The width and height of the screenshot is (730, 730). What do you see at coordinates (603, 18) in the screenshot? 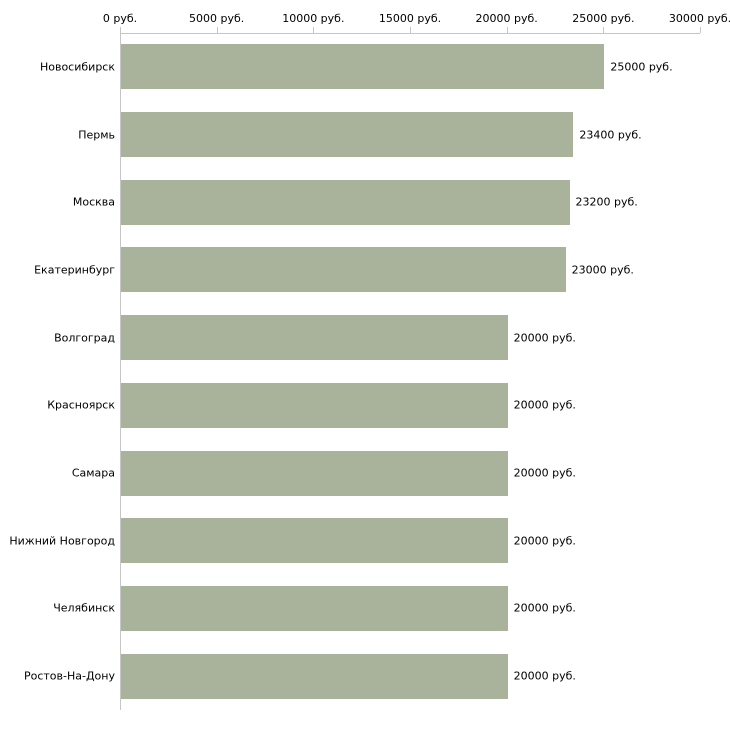
I see `x-axis-tick-label: 25000 руб.` at bounding box center [603, 18].